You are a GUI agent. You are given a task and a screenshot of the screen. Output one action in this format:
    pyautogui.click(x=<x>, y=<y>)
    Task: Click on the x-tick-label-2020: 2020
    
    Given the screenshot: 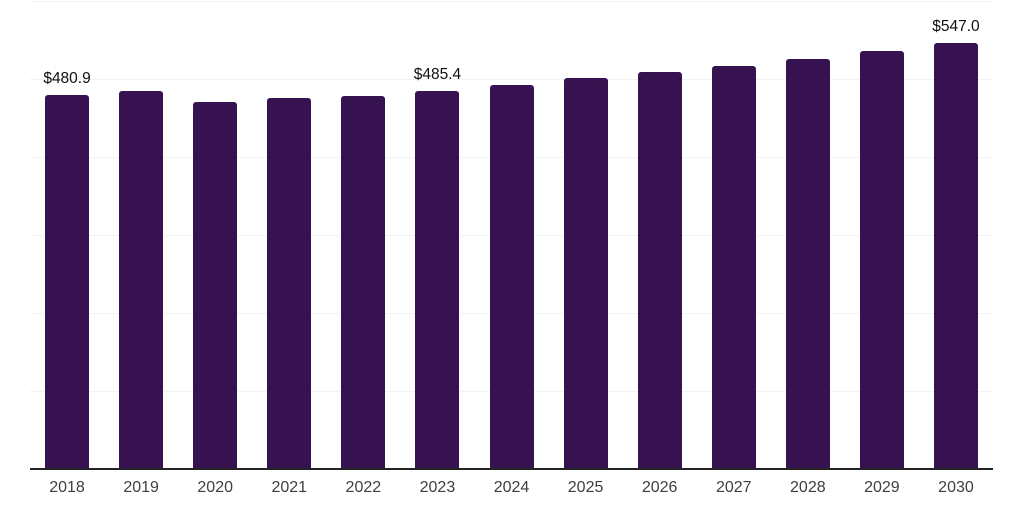 What is the action you would take?
    pyautogui.click(x=215, y=487)
    